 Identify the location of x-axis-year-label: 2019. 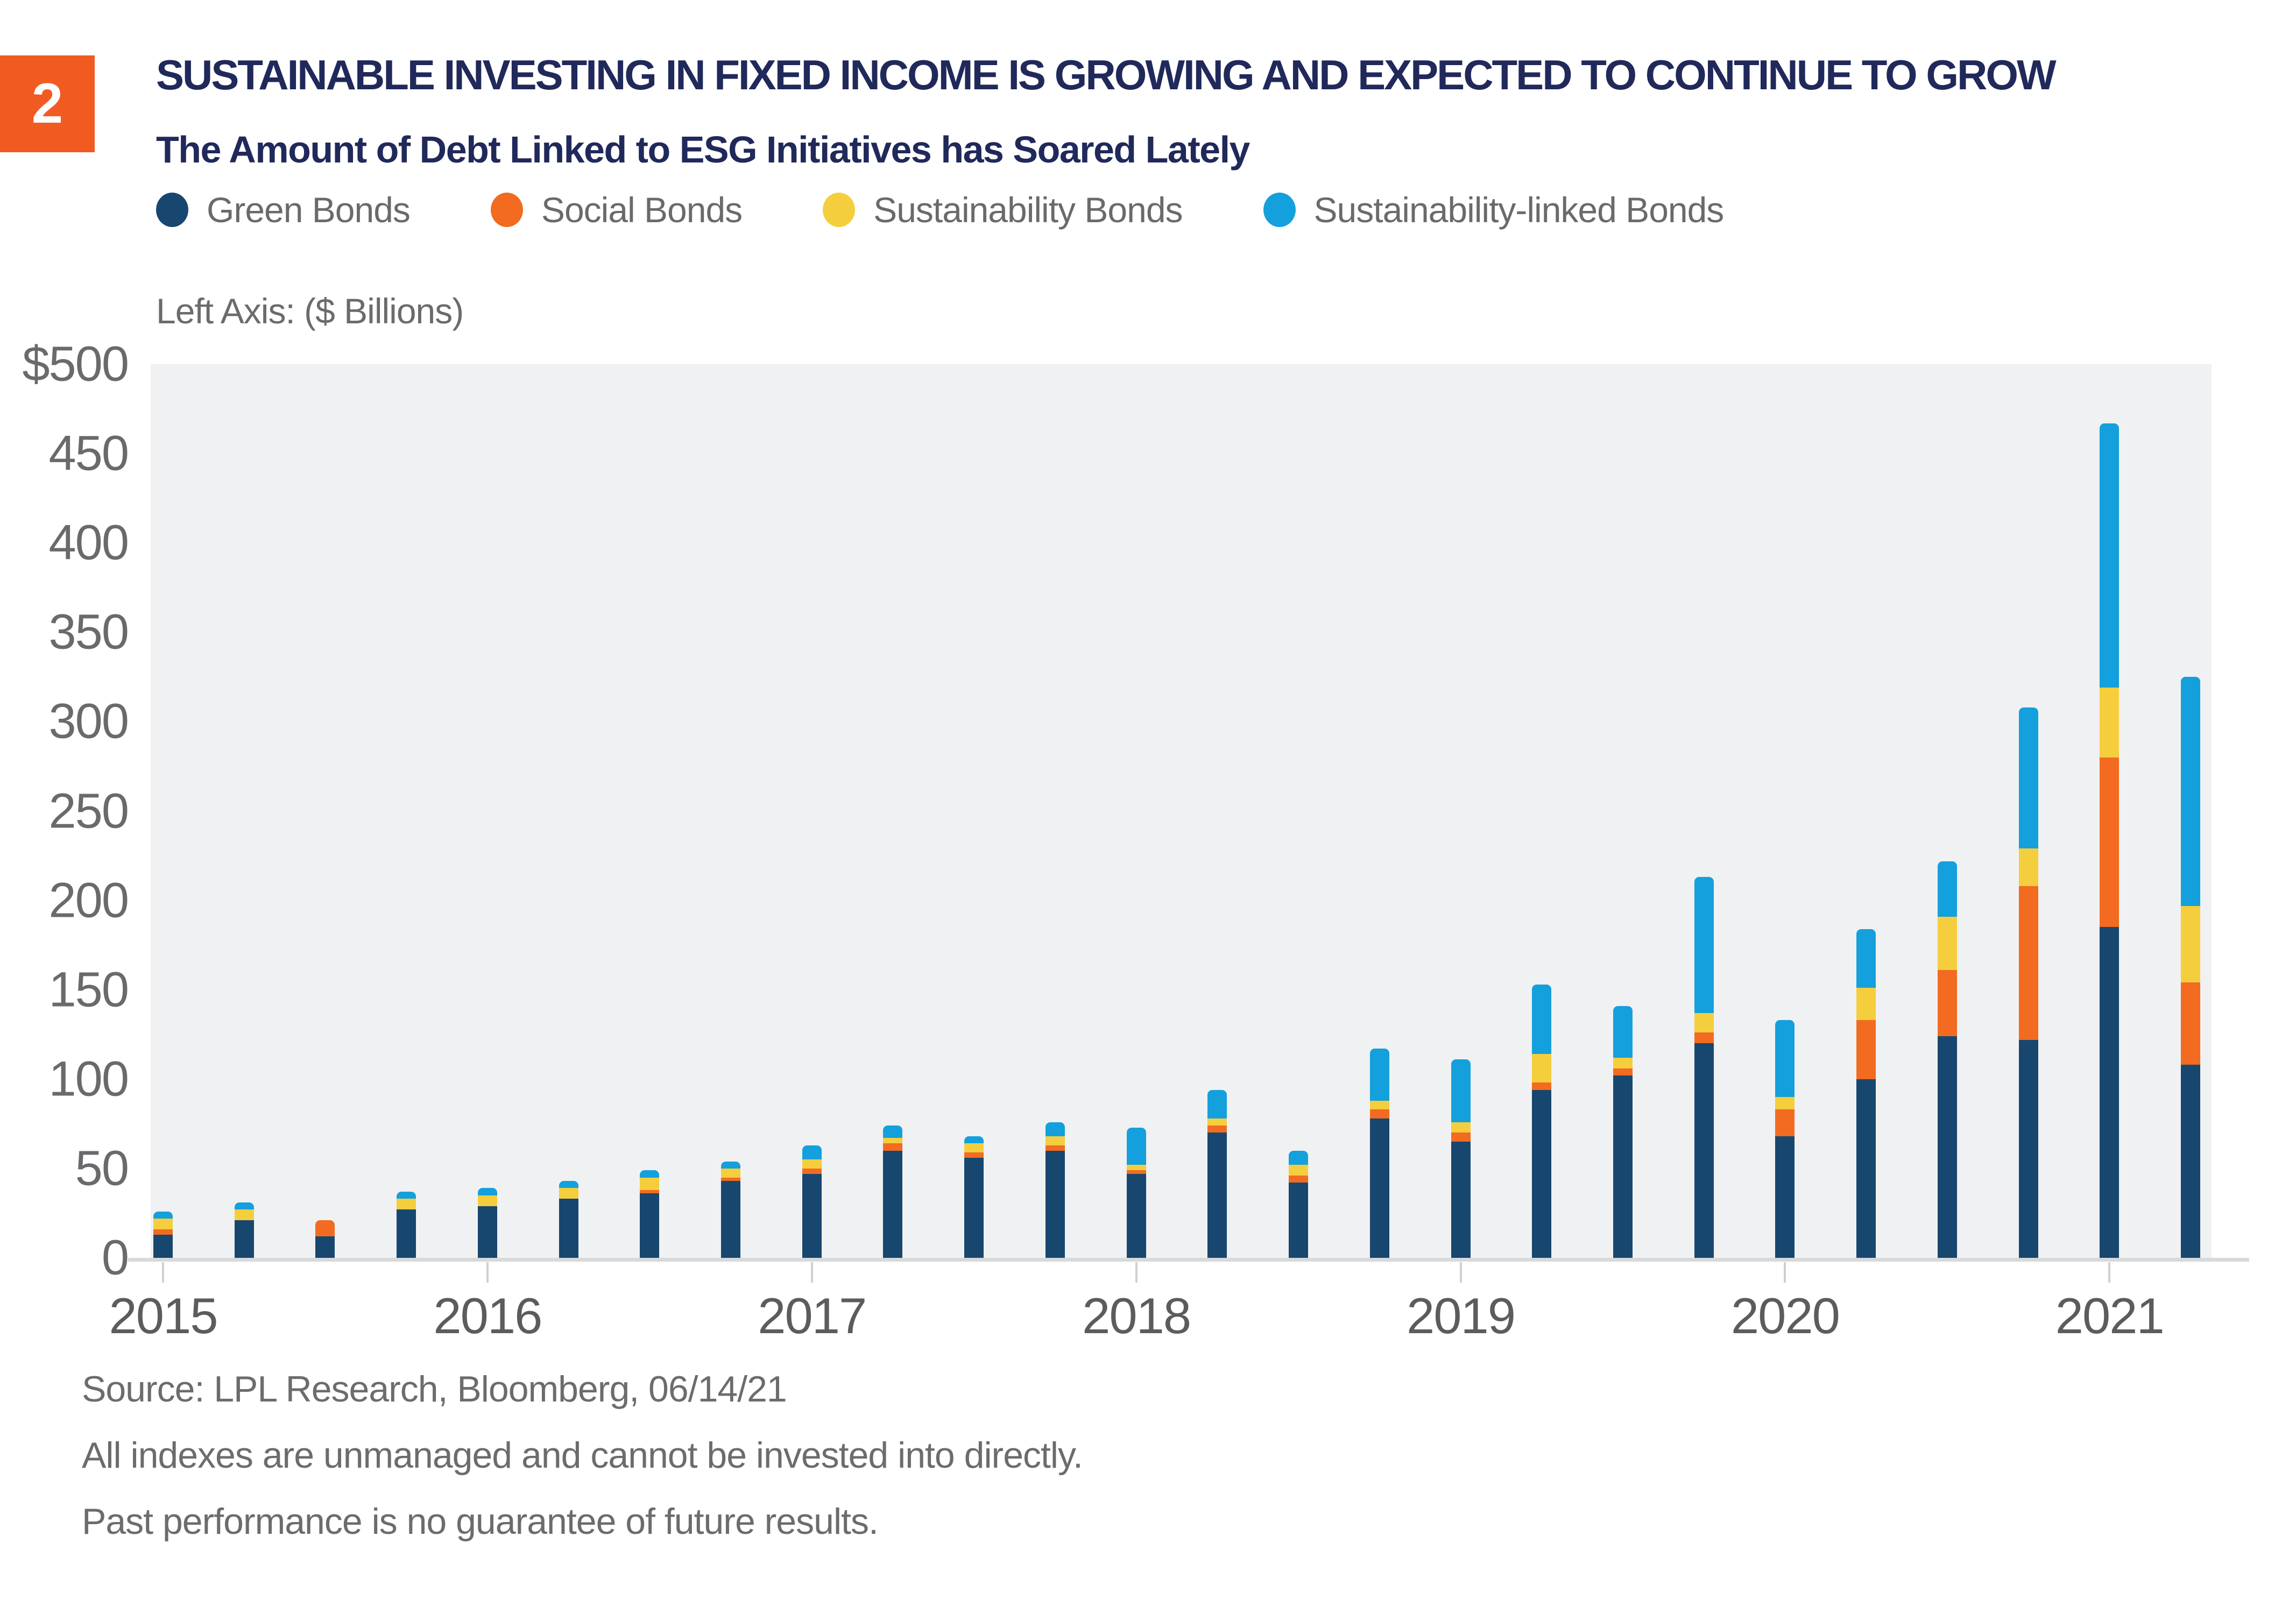
(1461, 1315).